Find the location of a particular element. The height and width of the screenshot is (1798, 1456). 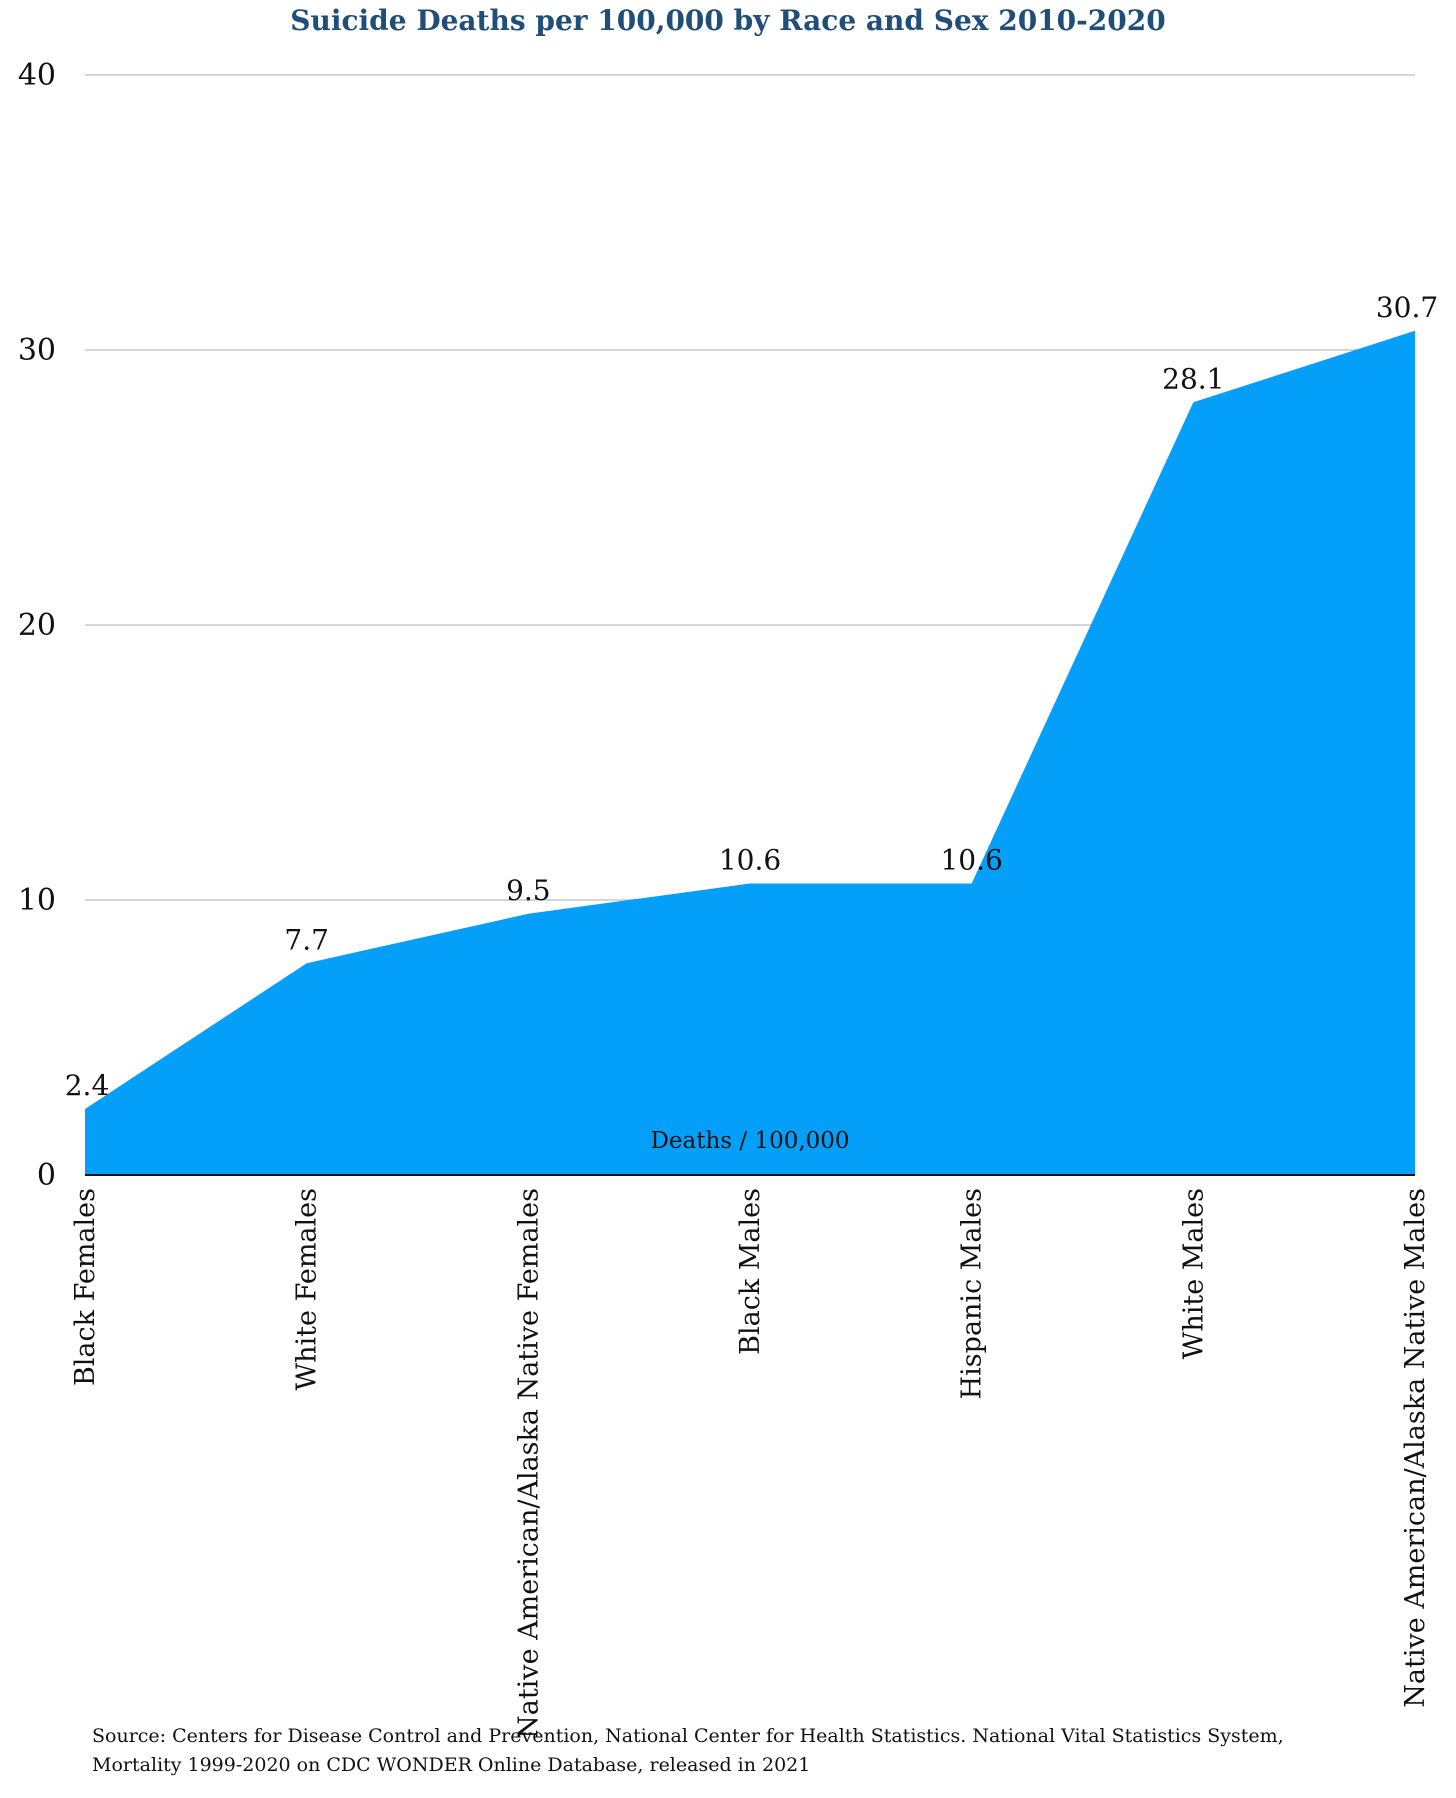

y-tick-label-40: 40 is located at coordinates (37, 75).